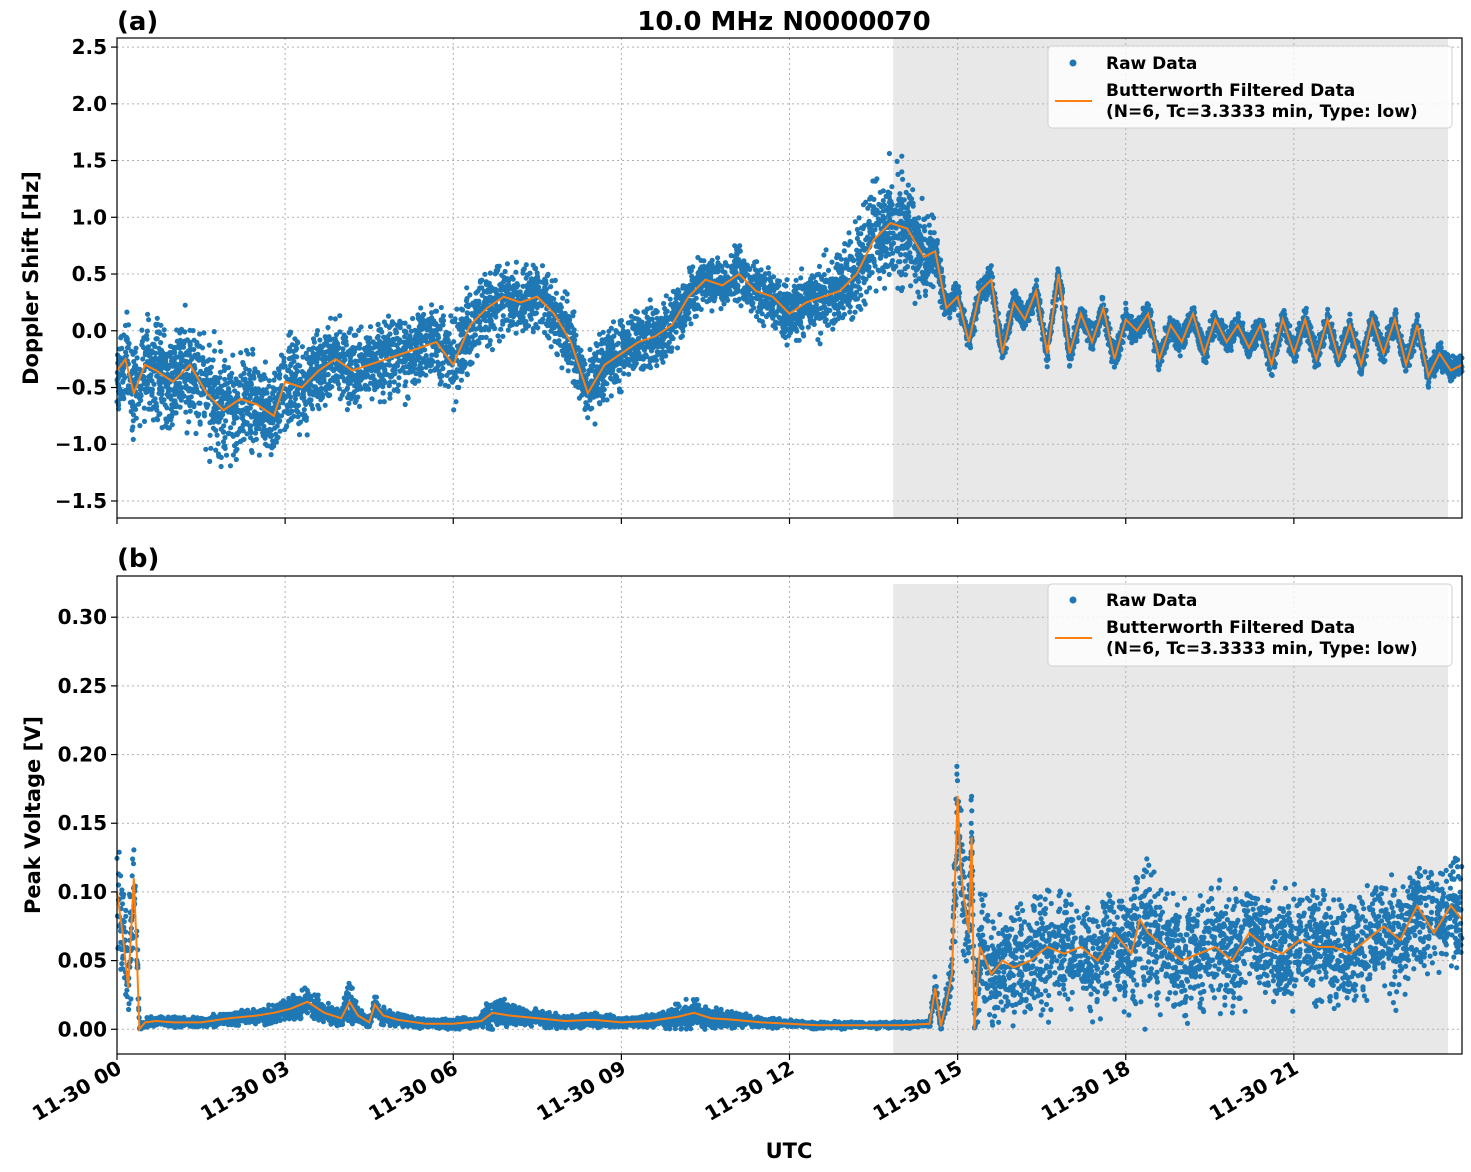  Describe the element at coordinates (789, 1151) in the screenshot. I see `x-axis-label: UTC` at that location.